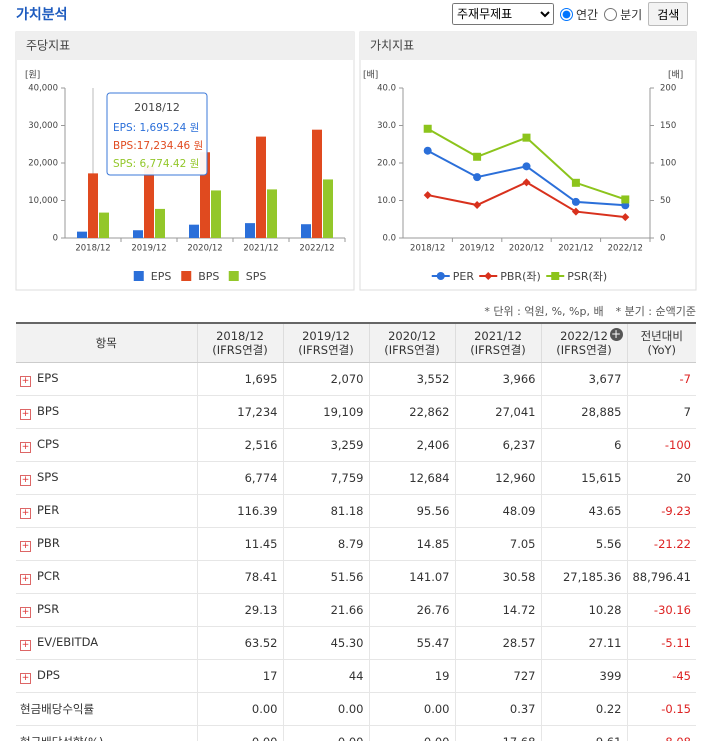 Image resolution: width=712 pixels, height=741 pixels. Describe the element at coordinates (662, 239) in the screenshot. I see `y2-tick-label: 0` at that location.